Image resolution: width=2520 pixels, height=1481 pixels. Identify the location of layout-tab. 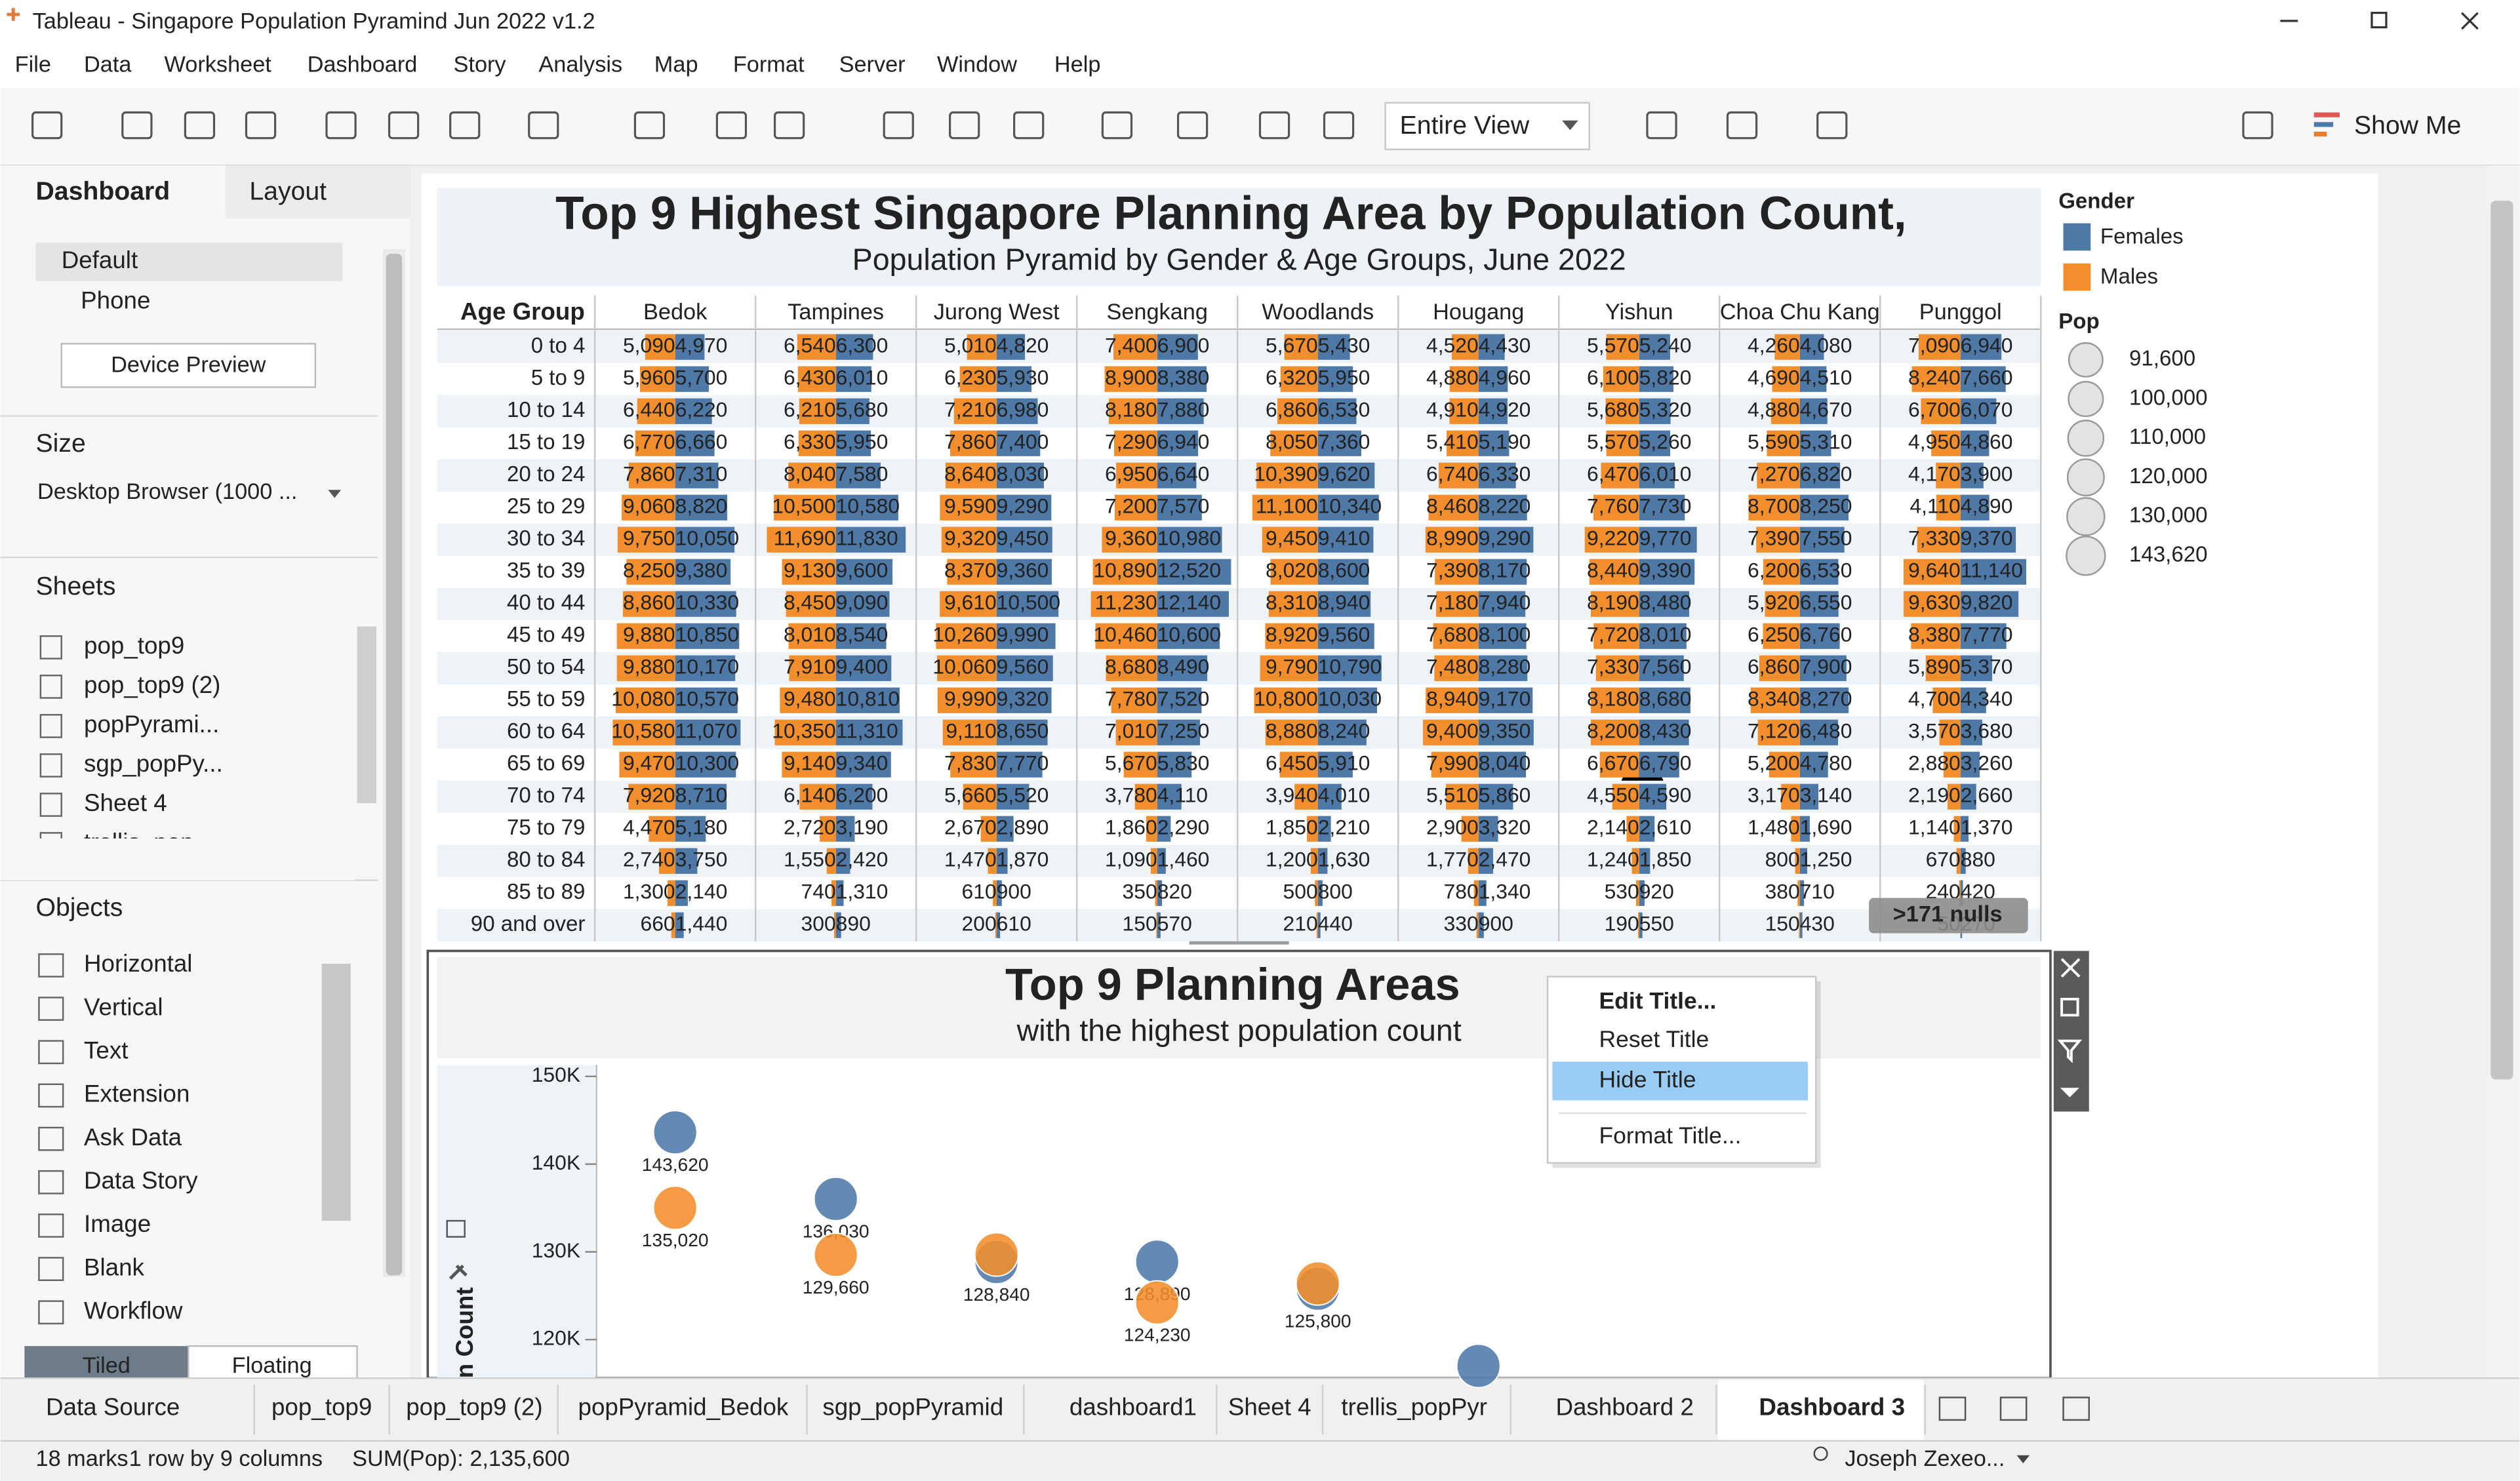
(317, 192).